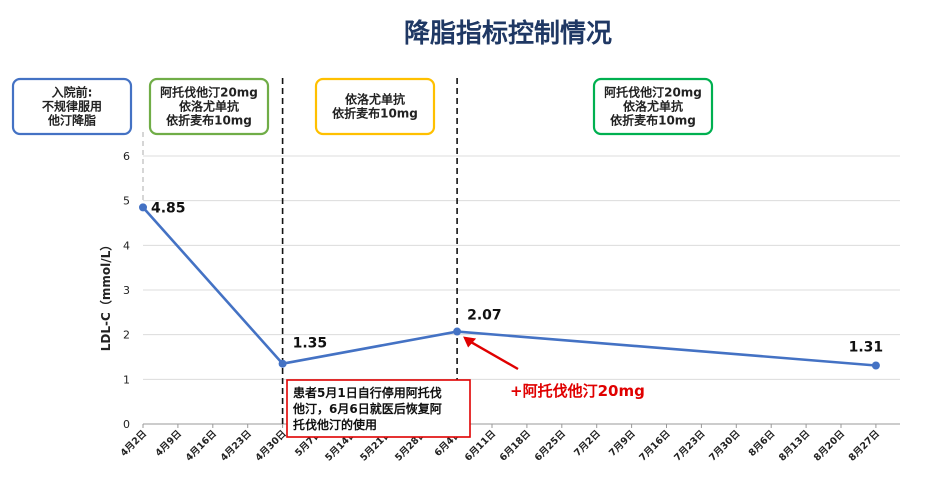 The image size is (926, 481). I want to click on x-tick-label: 4月9日, so click(168, 443).